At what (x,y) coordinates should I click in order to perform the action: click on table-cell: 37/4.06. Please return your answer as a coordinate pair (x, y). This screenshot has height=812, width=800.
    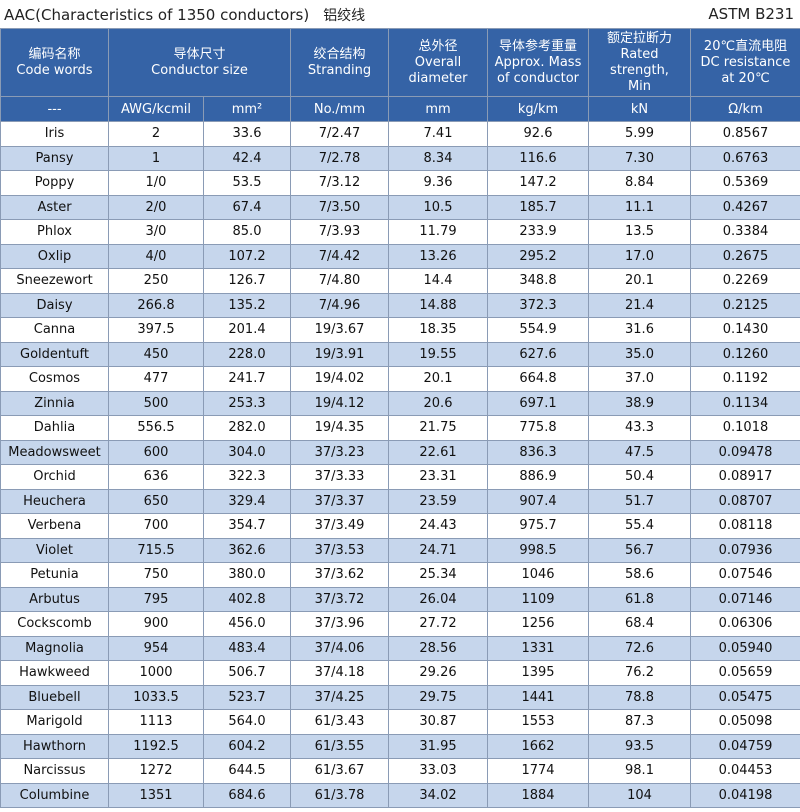
    Looking at the image, I should click on (339, 648).